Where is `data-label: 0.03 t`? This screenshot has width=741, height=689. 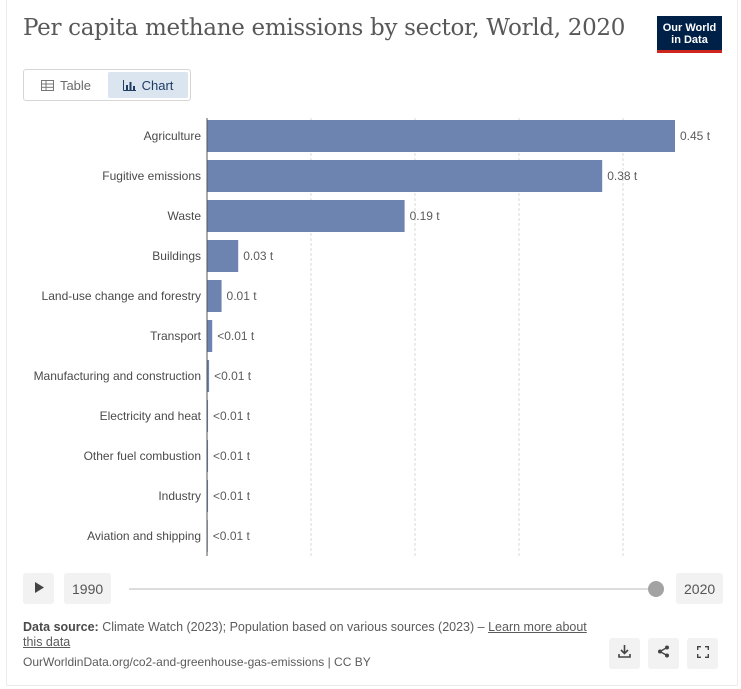 data-label: 0.03 t is located at coordinates (258, 256).